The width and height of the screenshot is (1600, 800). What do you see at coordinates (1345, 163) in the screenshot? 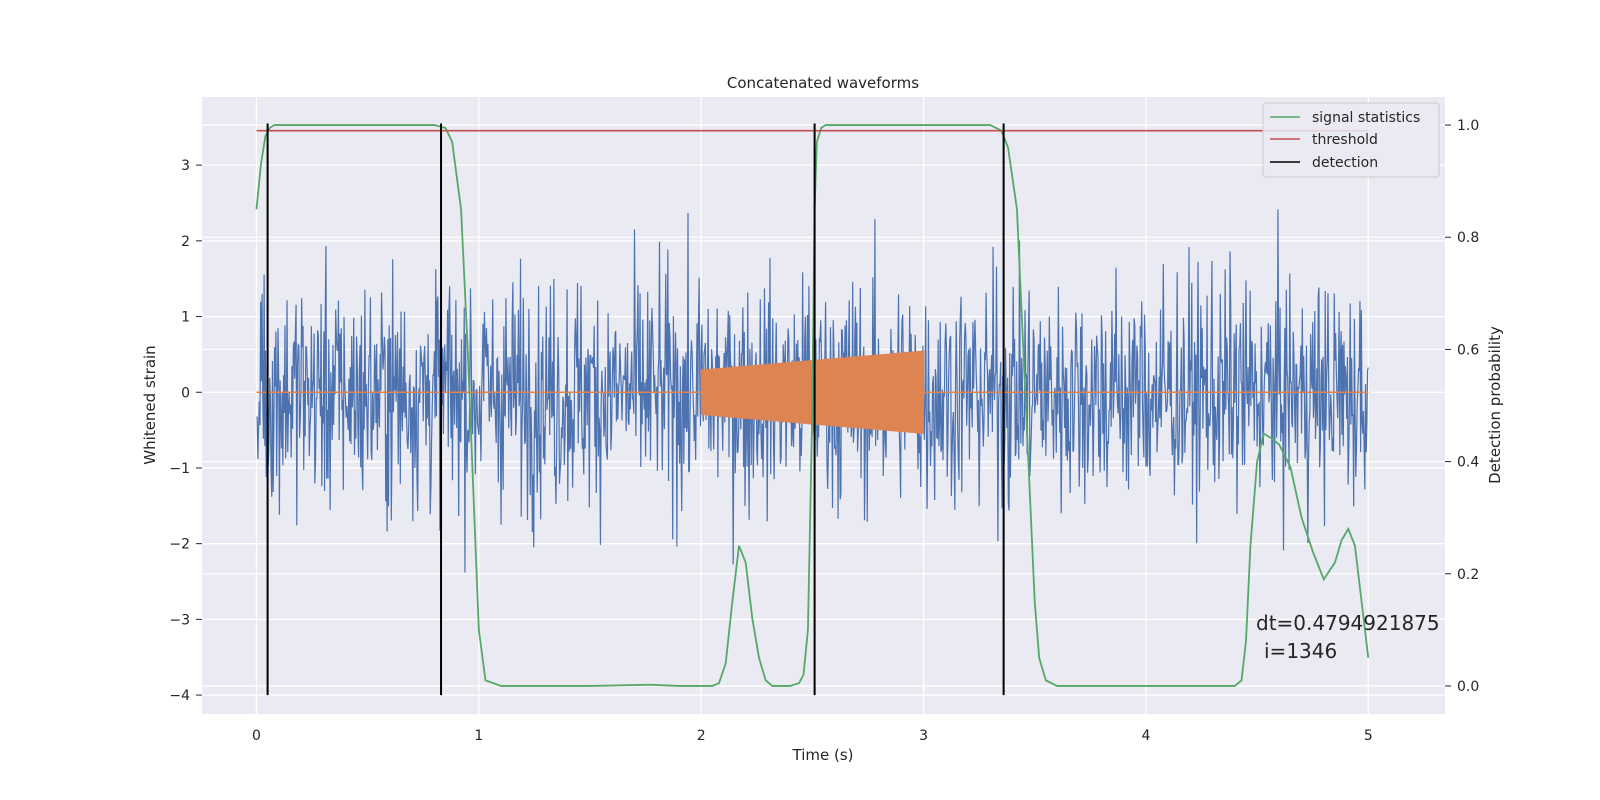
I see `legend-label-detection: detection` at bounding box center [1345, 163].